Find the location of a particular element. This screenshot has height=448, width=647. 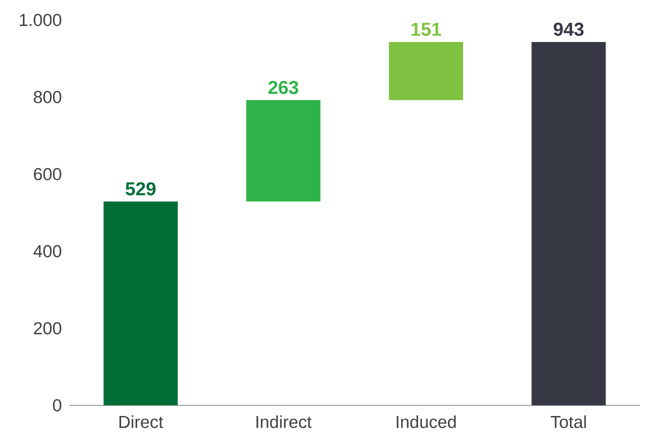

x-tick-label: Total is located at coordinates (568, 421).